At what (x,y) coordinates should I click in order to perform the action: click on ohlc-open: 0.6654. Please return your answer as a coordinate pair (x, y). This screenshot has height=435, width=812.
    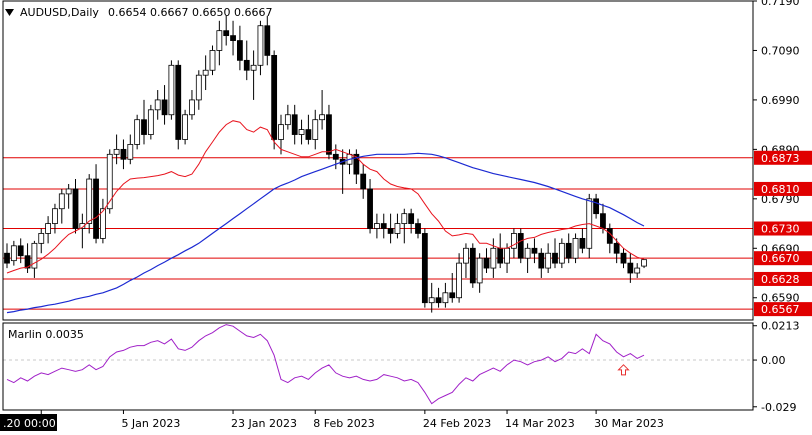
    Looking at the image, I should click on (127, 12).